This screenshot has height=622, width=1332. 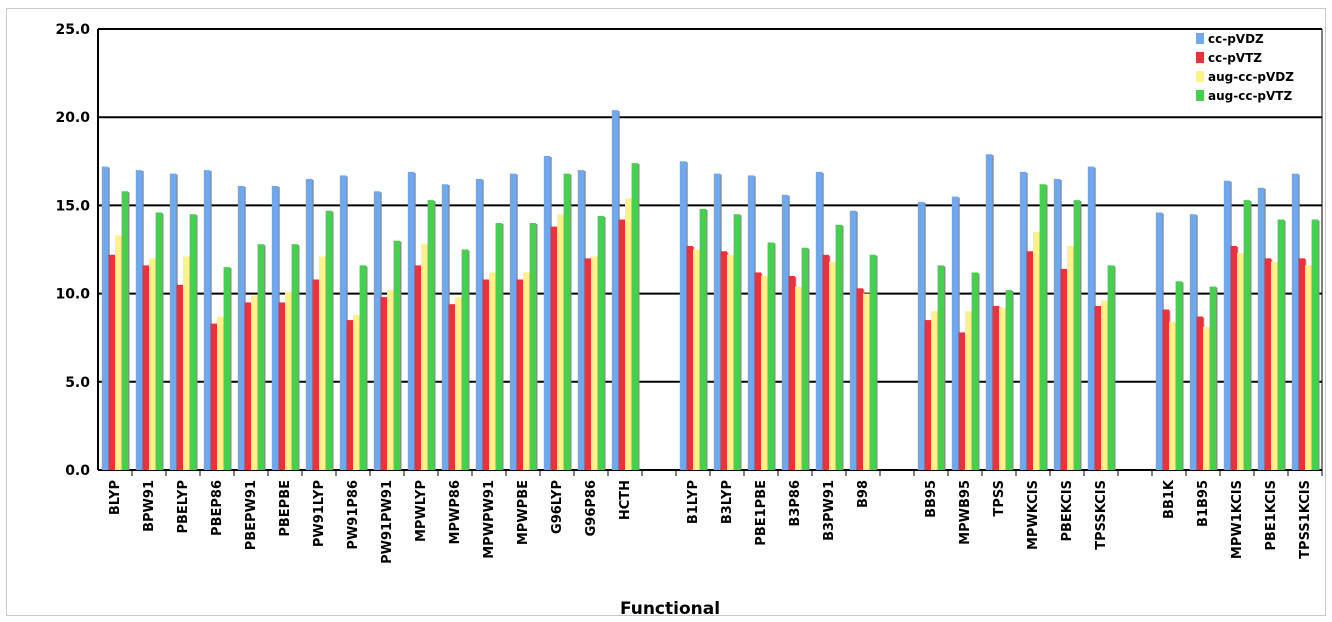 I want to click on y-tick-label: 5.0, so click(x=77, y=383).